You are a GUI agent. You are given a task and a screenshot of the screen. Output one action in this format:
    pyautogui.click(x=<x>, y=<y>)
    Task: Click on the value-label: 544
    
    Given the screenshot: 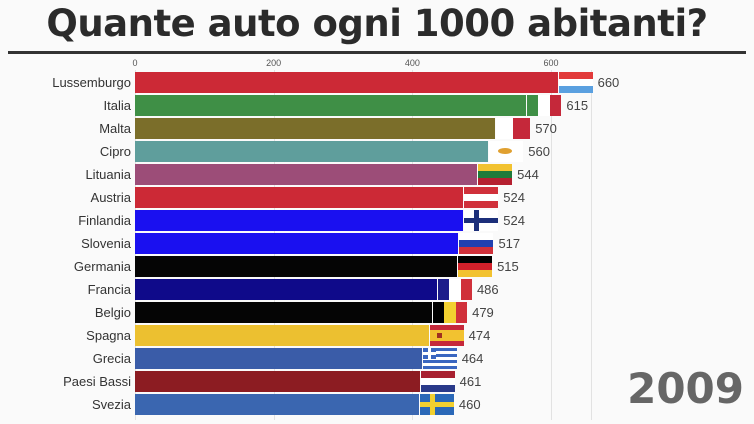 What is the action you would take?
    pyautogui.click(x=528, y=174)
    